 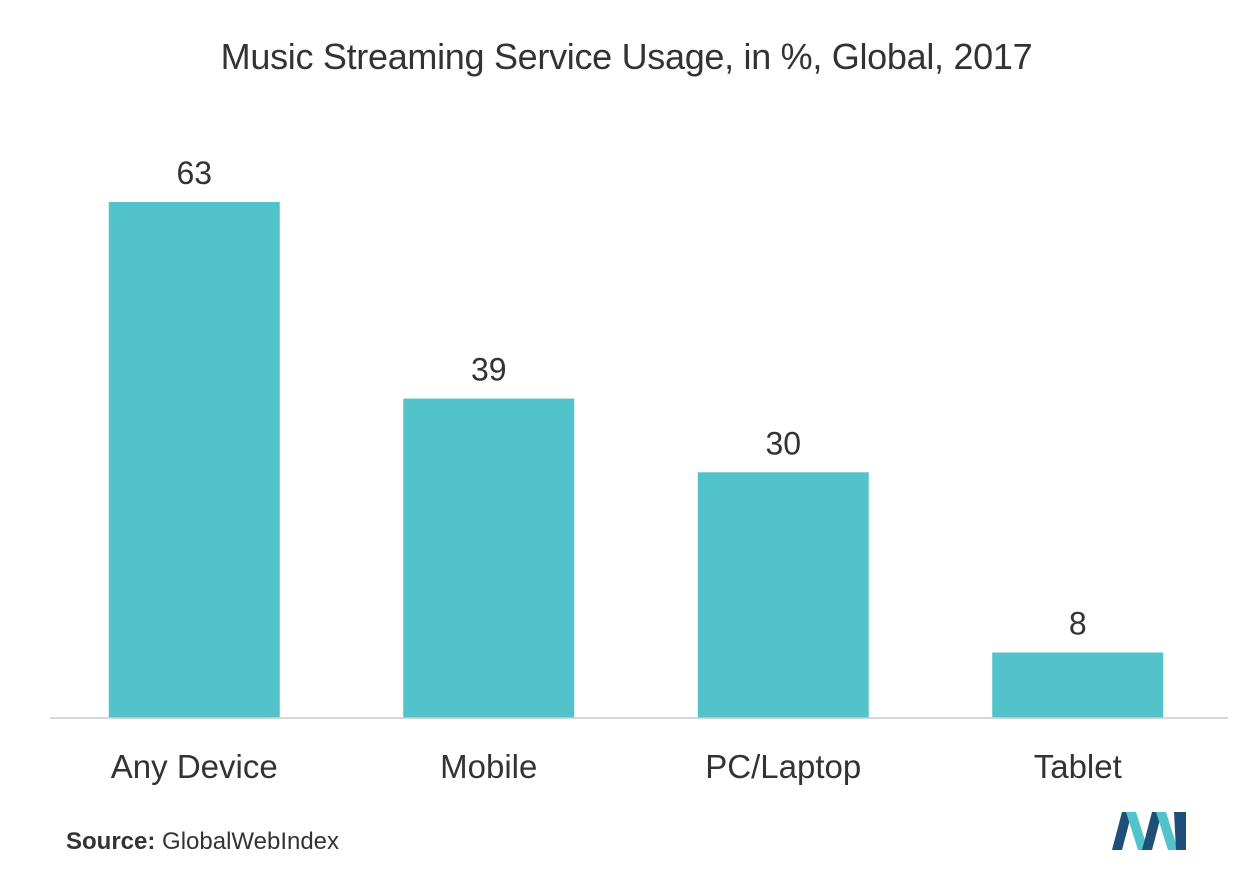 I want to click on source-text: GlobalWebIndex, so click(x=251, y=841).